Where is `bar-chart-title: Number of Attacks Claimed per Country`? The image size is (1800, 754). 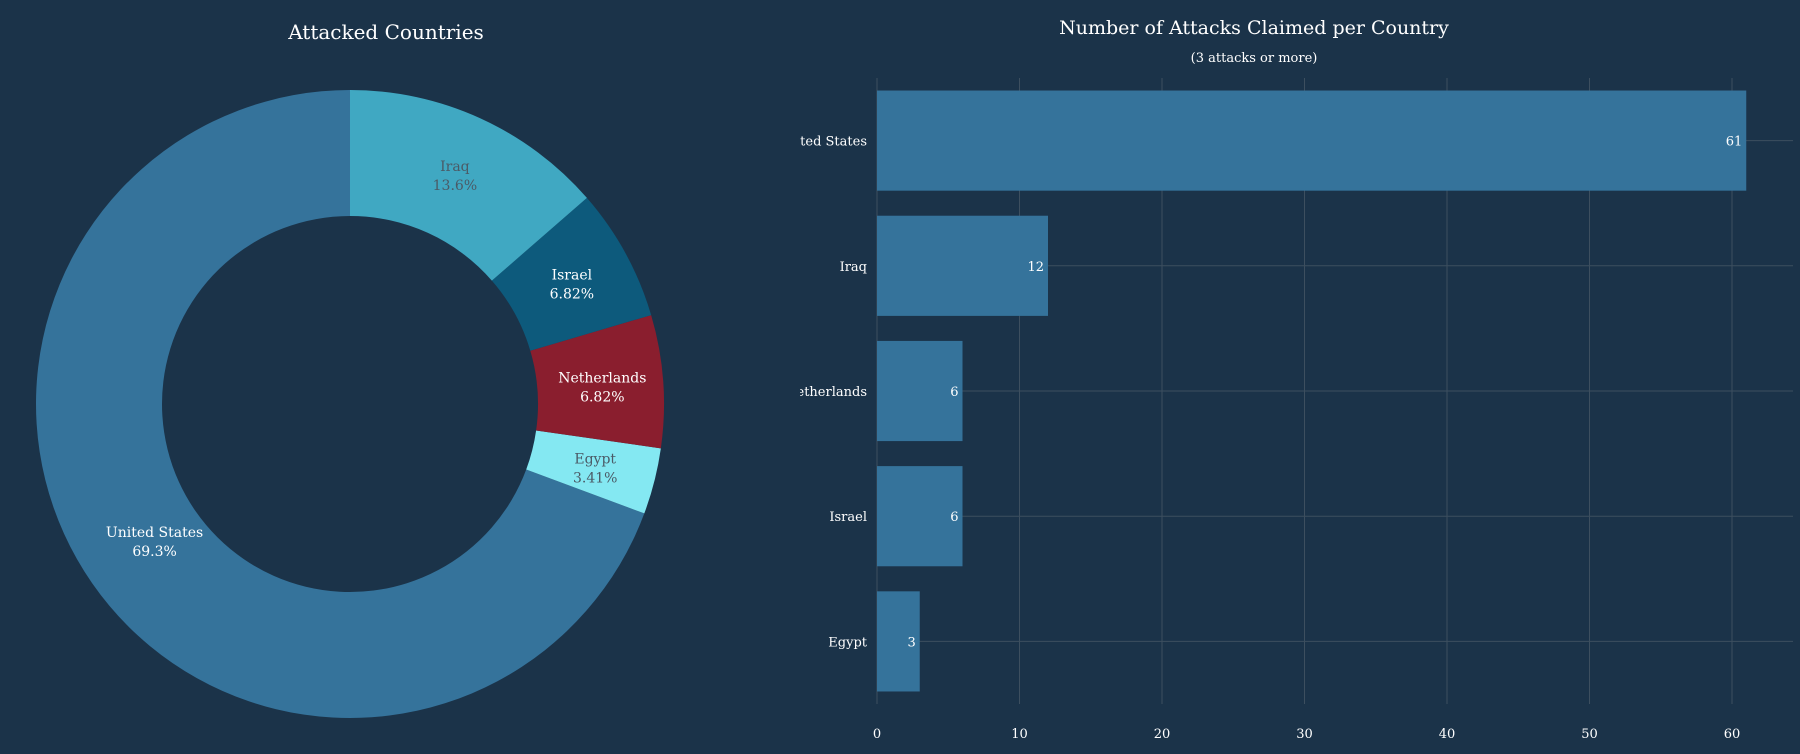
bar-chart-title: Number of Attacks Claimed per Country is located at coordinates (1254, 28).